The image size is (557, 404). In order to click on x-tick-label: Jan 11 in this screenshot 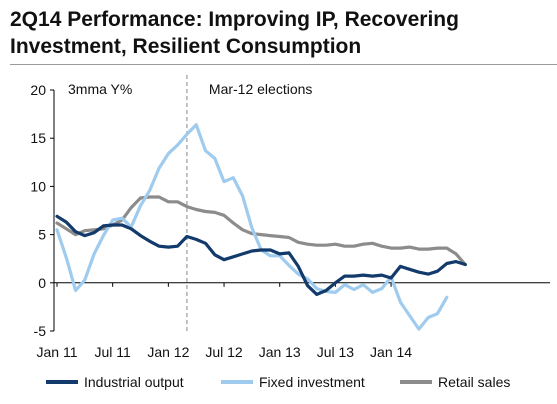, I will do `click(57, 352)`.